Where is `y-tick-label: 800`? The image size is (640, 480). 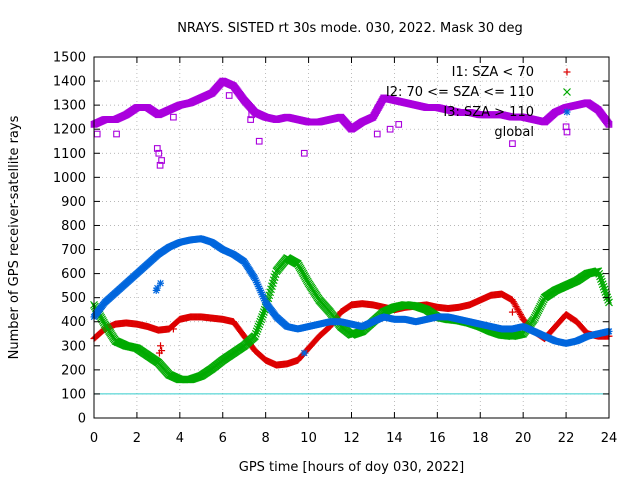
y-tick-label: 800 is located at coordinates (73, 226).